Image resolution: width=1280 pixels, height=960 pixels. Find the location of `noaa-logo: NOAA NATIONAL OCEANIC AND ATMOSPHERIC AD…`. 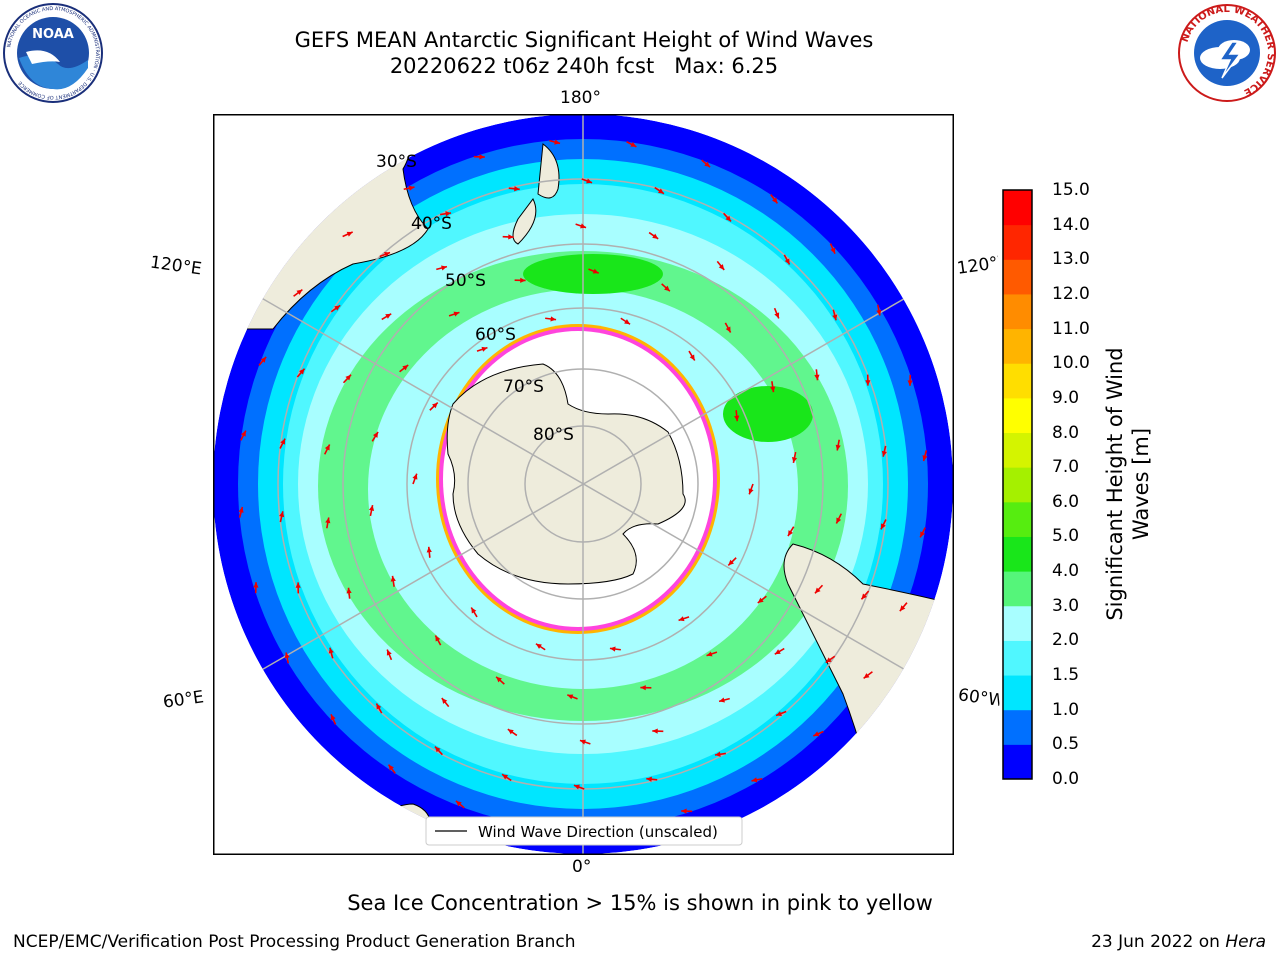

noaa-logo: NOAA NATIONAL OCEANIC AND ATMOSPHERIC AD… is located at coordinates (53, 53).